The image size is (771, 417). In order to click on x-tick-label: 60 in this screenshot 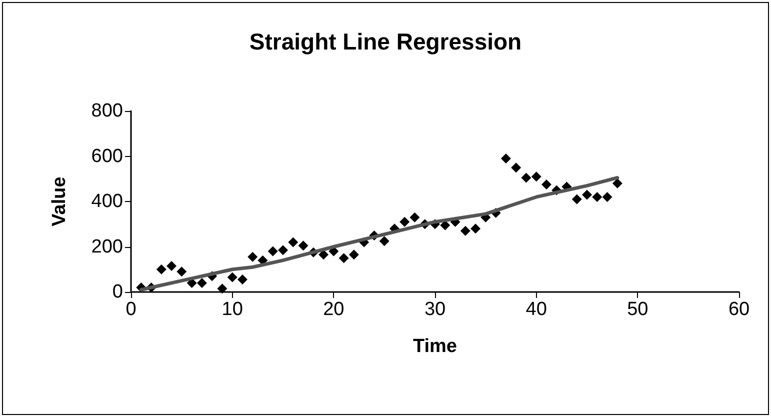, I will do `click(739, 309)`.